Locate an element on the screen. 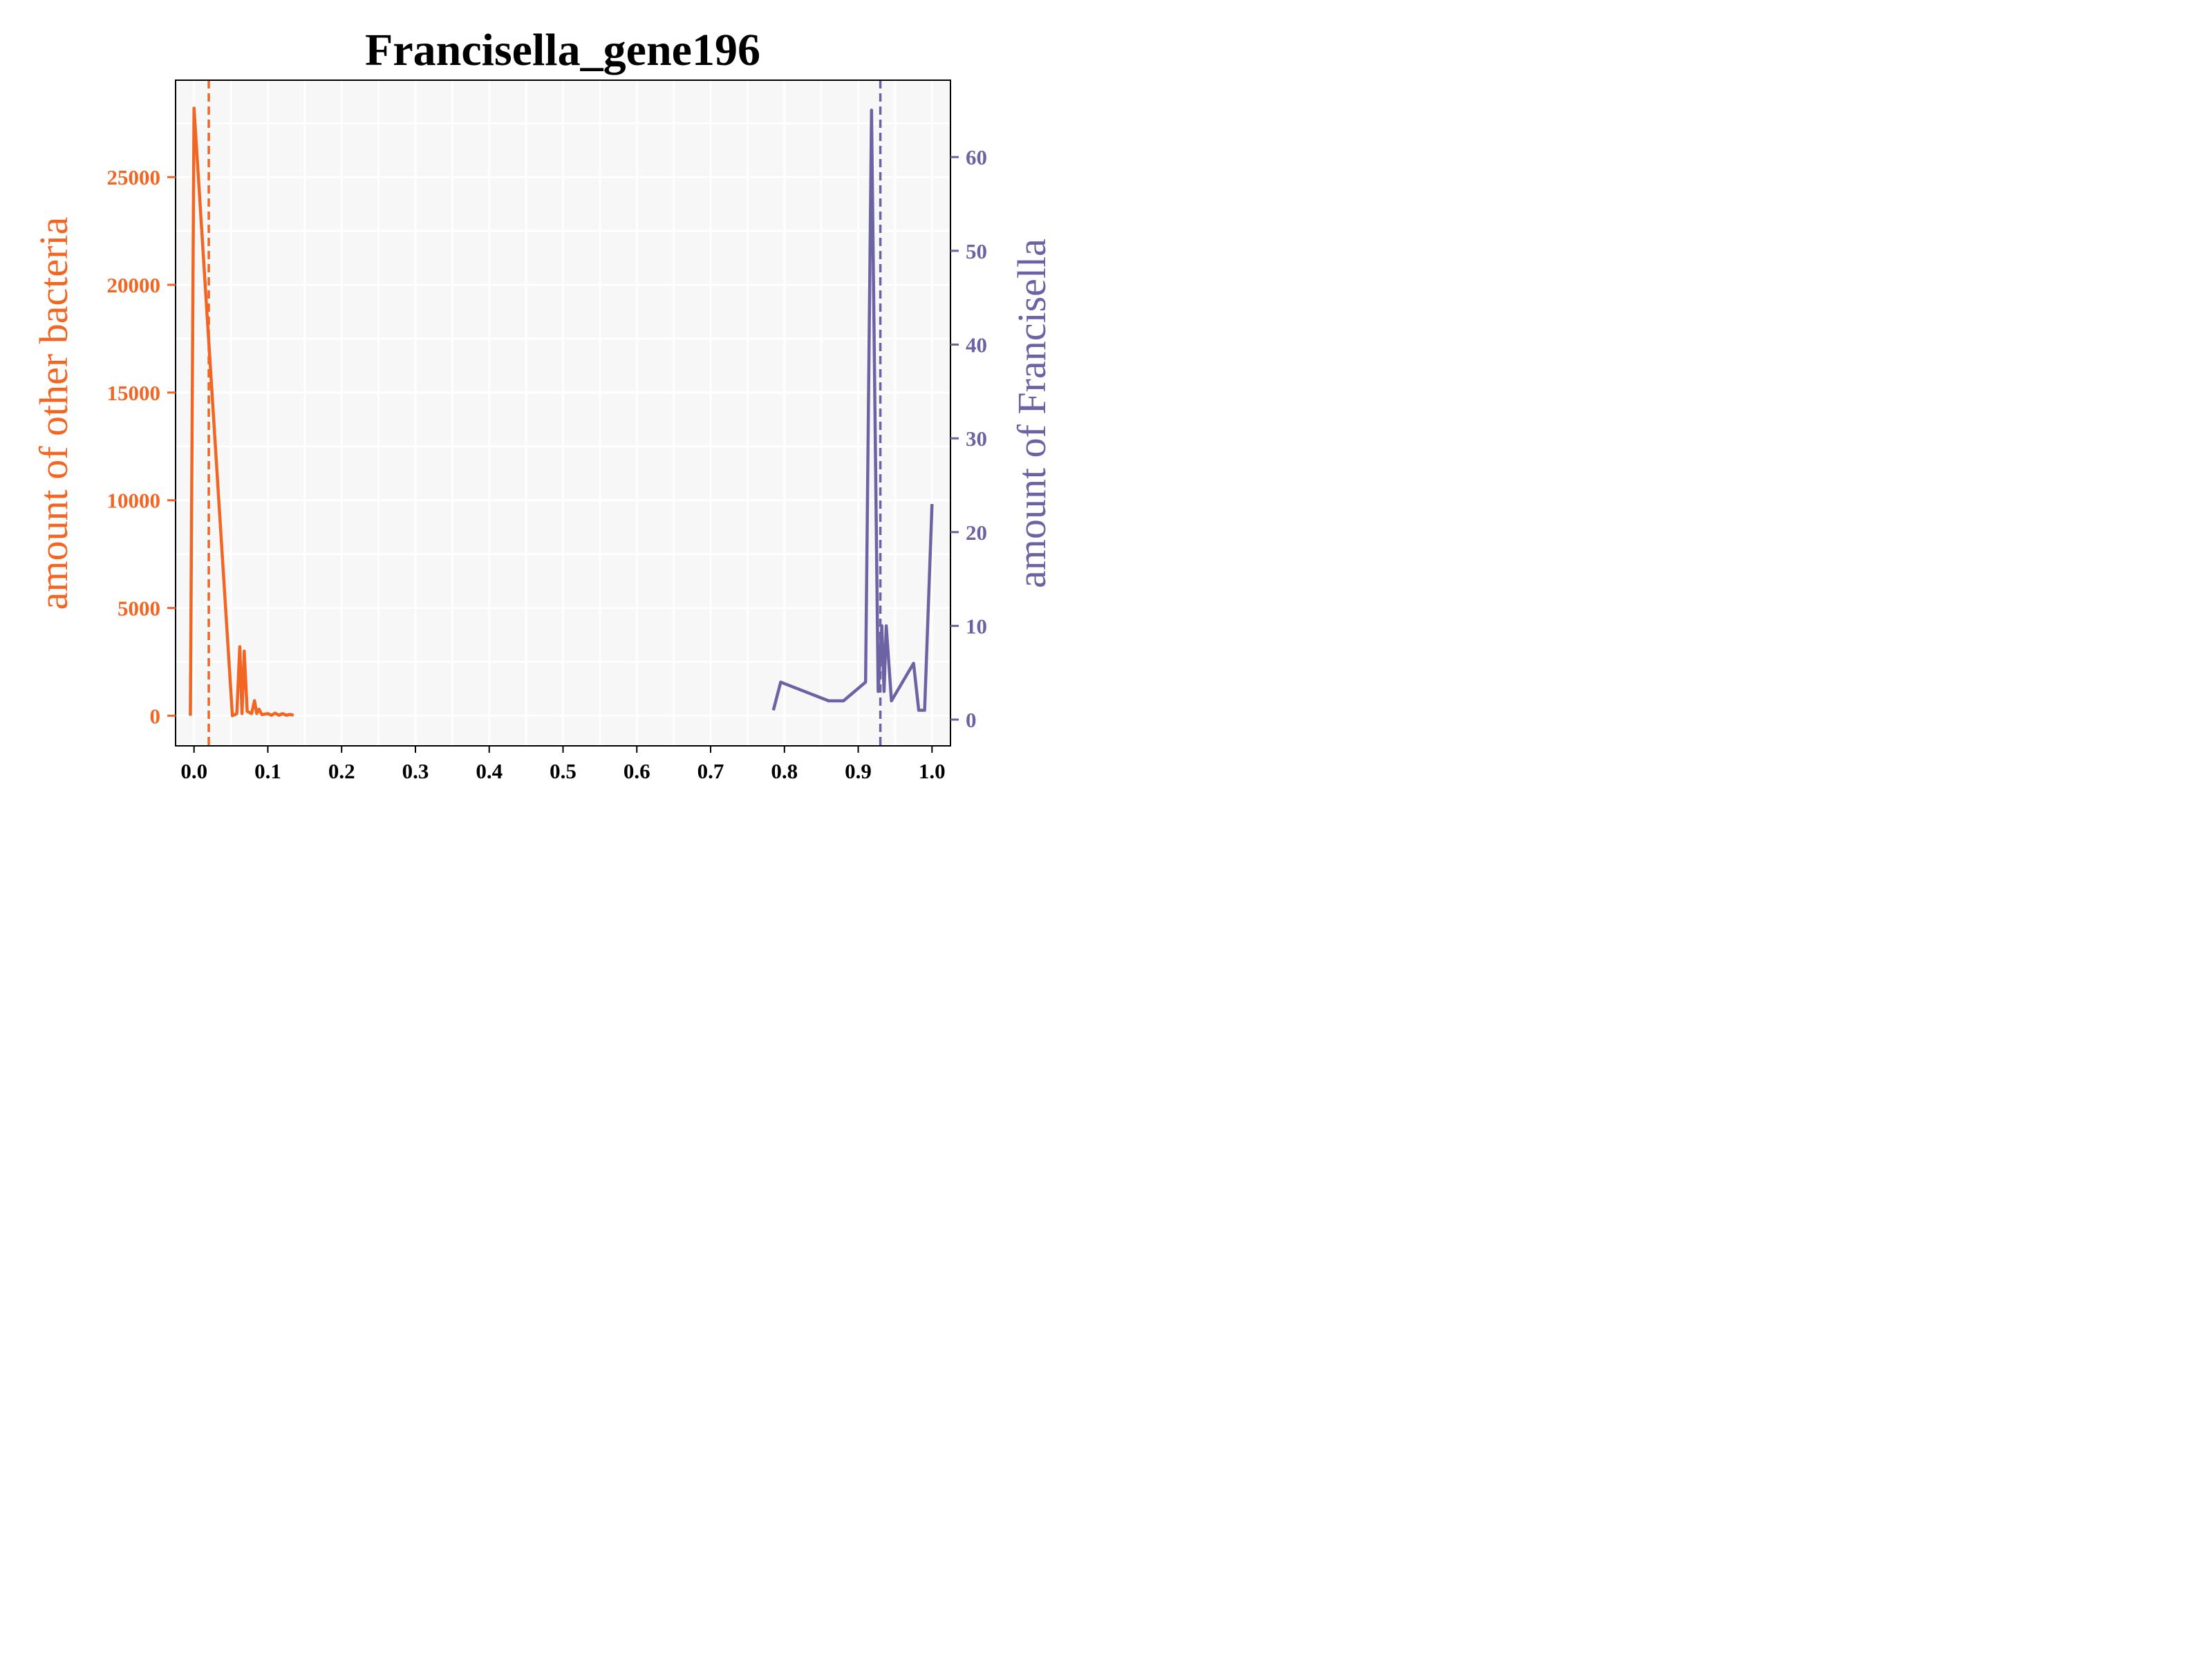  y-right-tick-label: 60 is located at coordinates (976, 157).